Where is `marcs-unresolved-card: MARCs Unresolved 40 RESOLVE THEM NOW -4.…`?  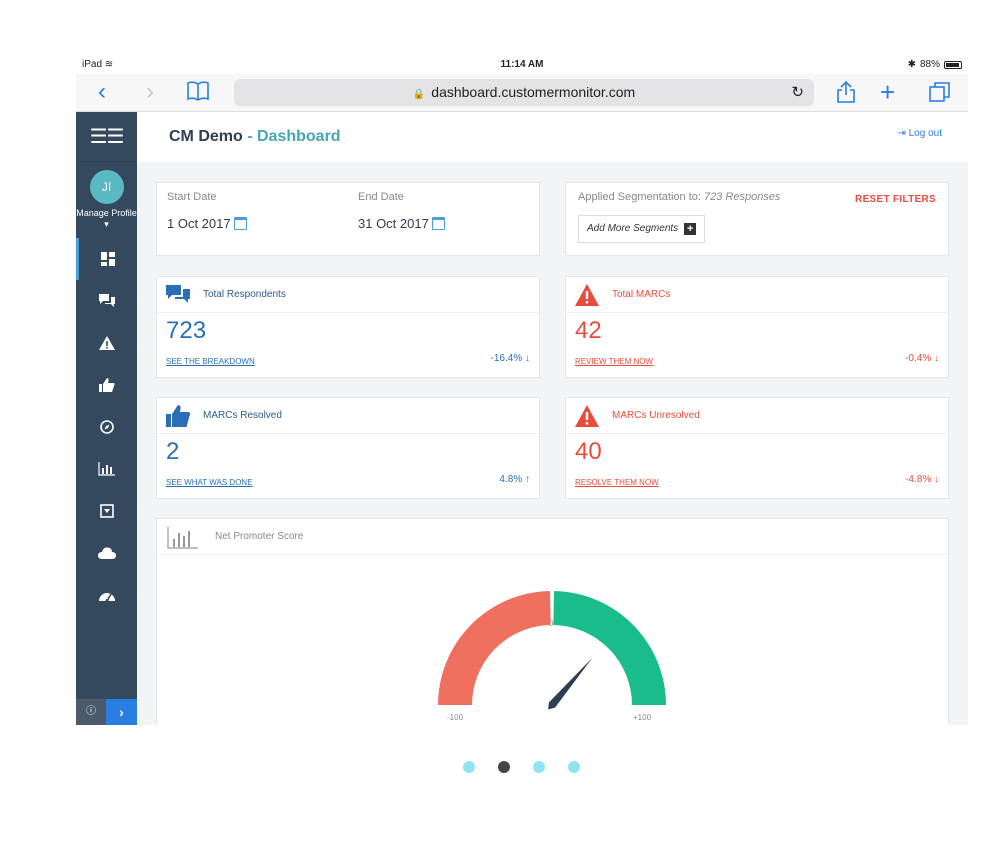
marcs-unresolved-card: MARCs Unresolved 40 RESOLVE THEM NOW -4.… is located at coordinates (757, 448).